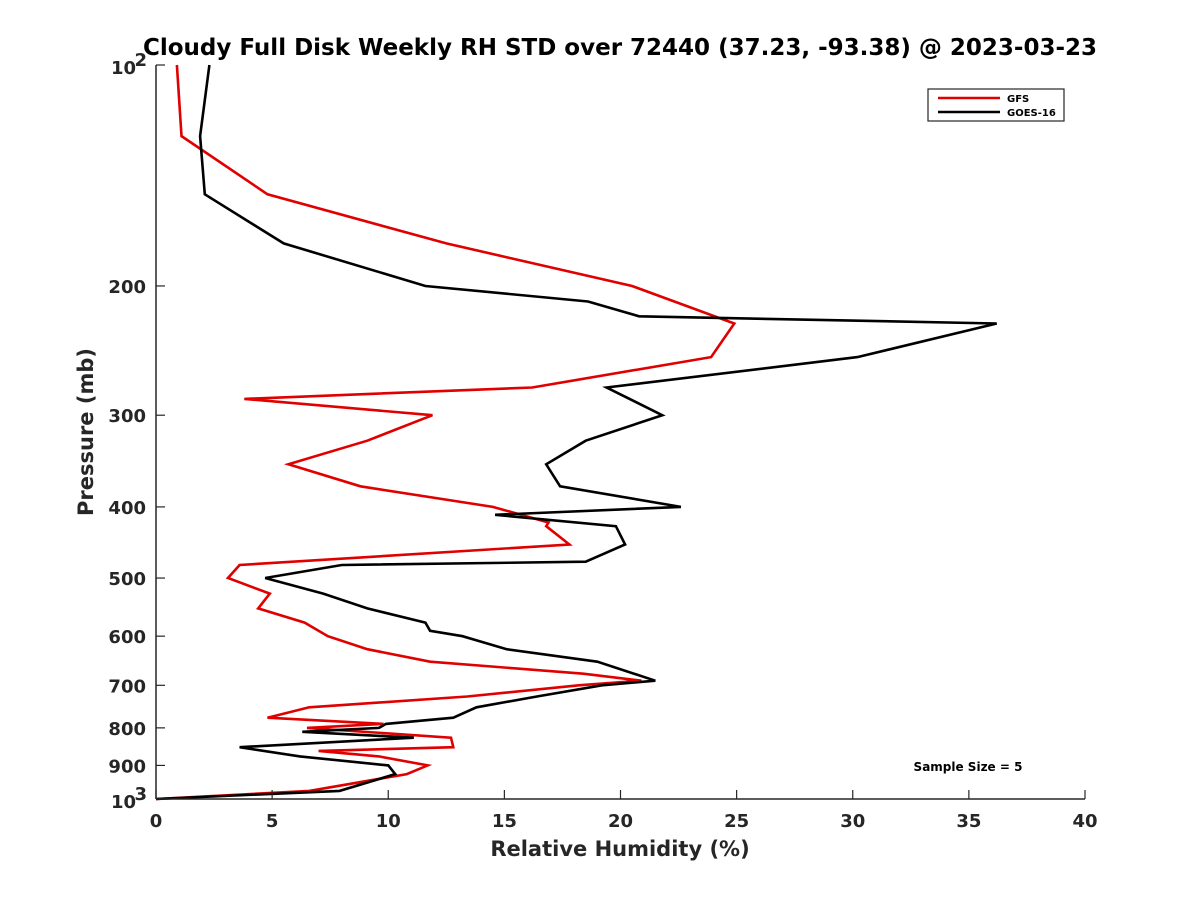 This screenshot has height=905, width=1200. What do you see at coordinates (388, 821) in the screenshot?
I see `x-tick-label: 10` at bounding box center [388, 821].